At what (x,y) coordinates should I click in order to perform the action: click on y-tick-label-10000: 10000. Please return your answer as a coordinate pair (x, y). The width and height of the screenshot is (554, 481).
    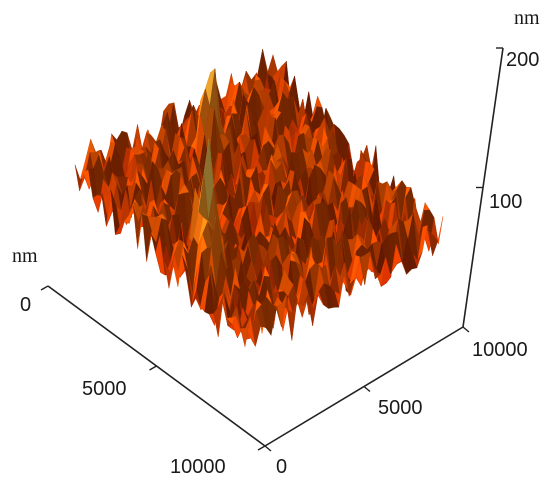
    Looking at the image, I should click on (500, 350).